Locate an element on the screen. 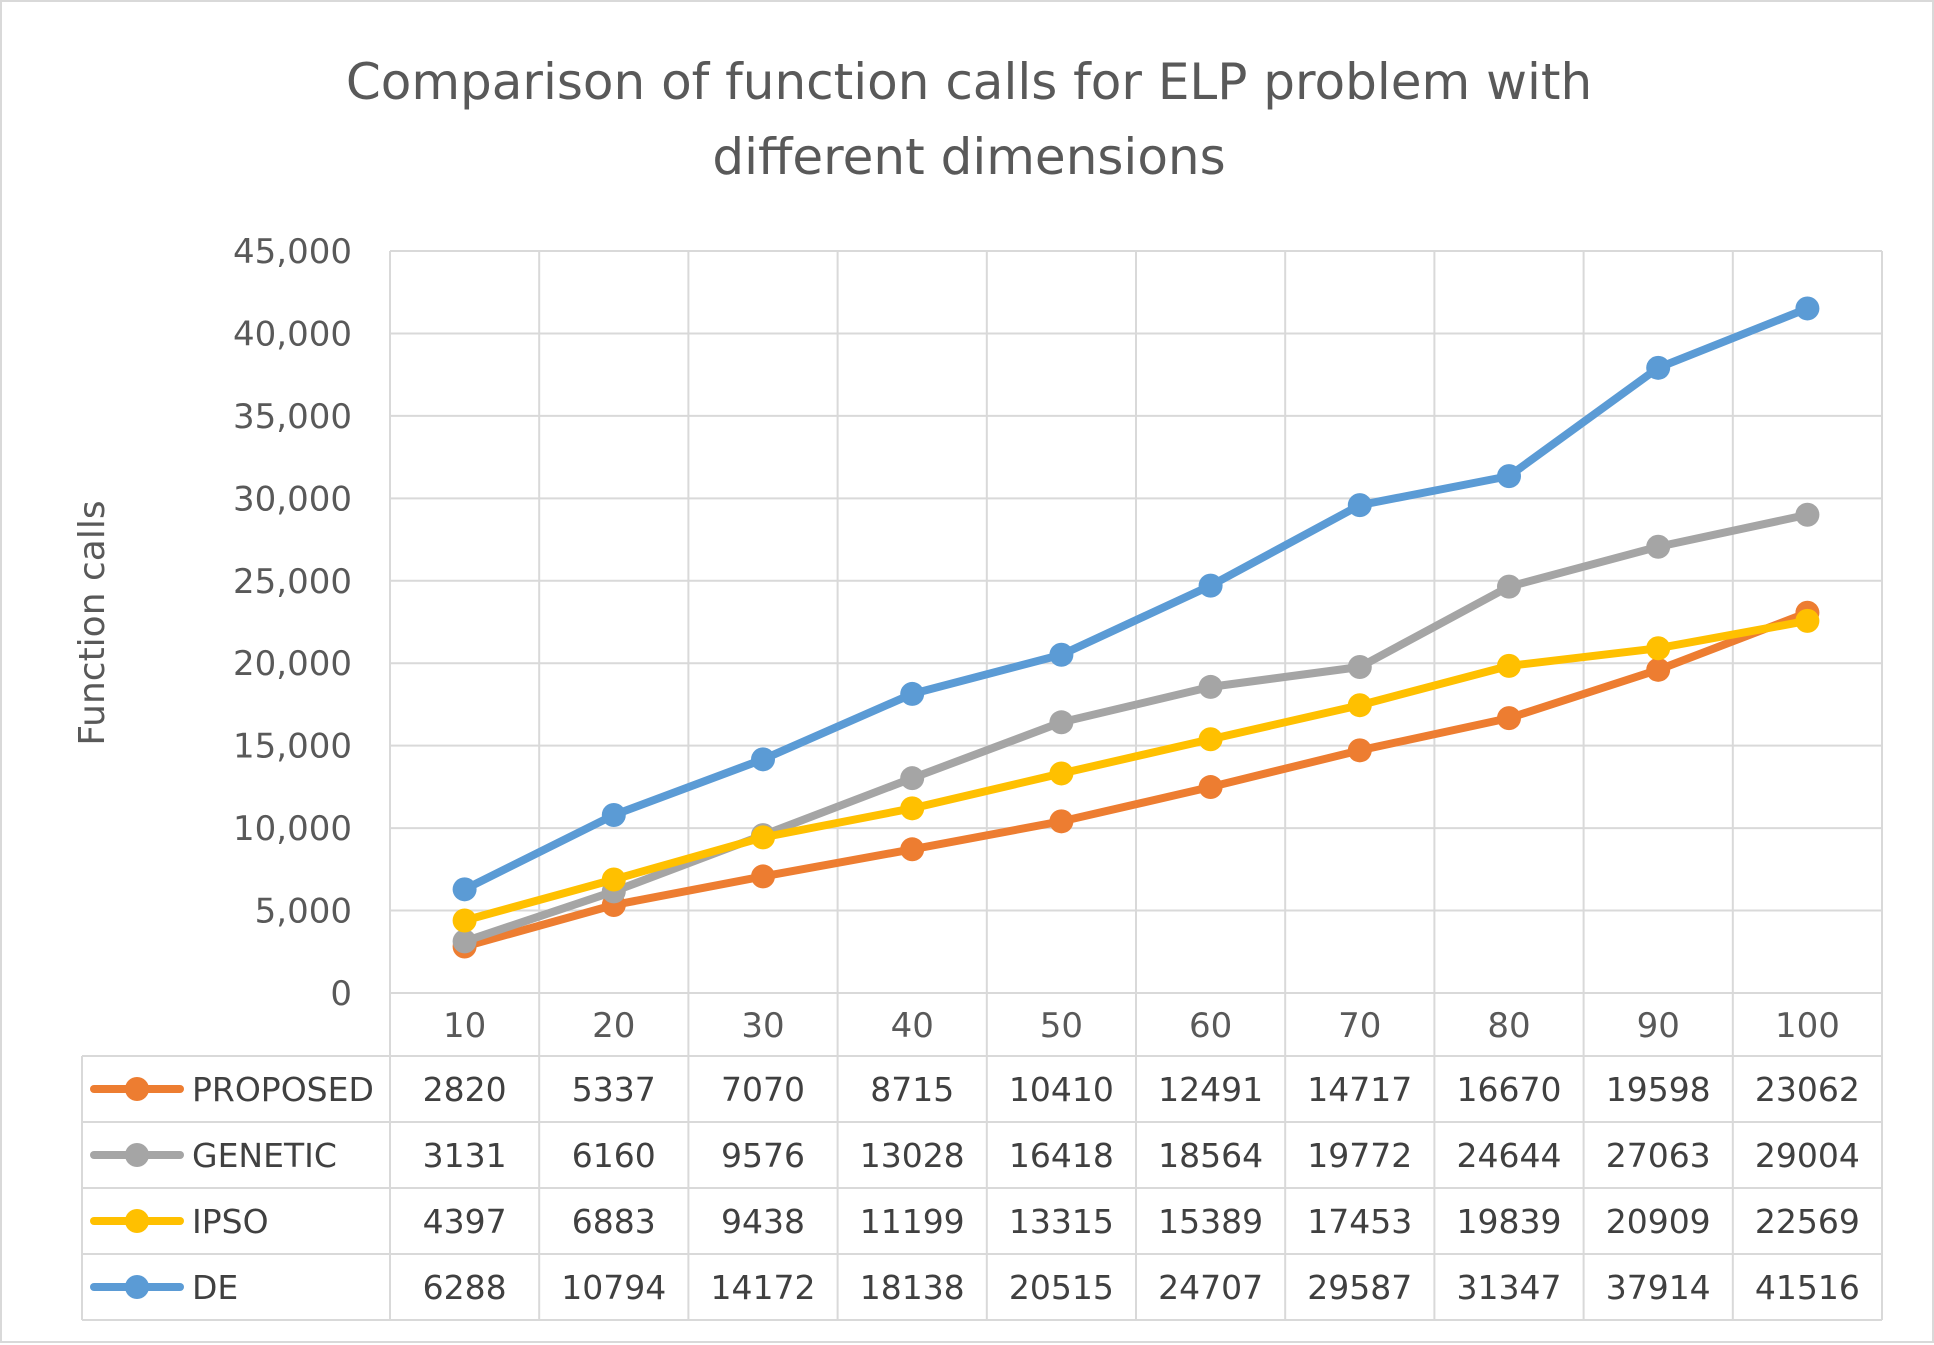 The height and width of the screenshot is (1345, 1934). y-tick-label: 25,000 is located at coordinates (292, 582).